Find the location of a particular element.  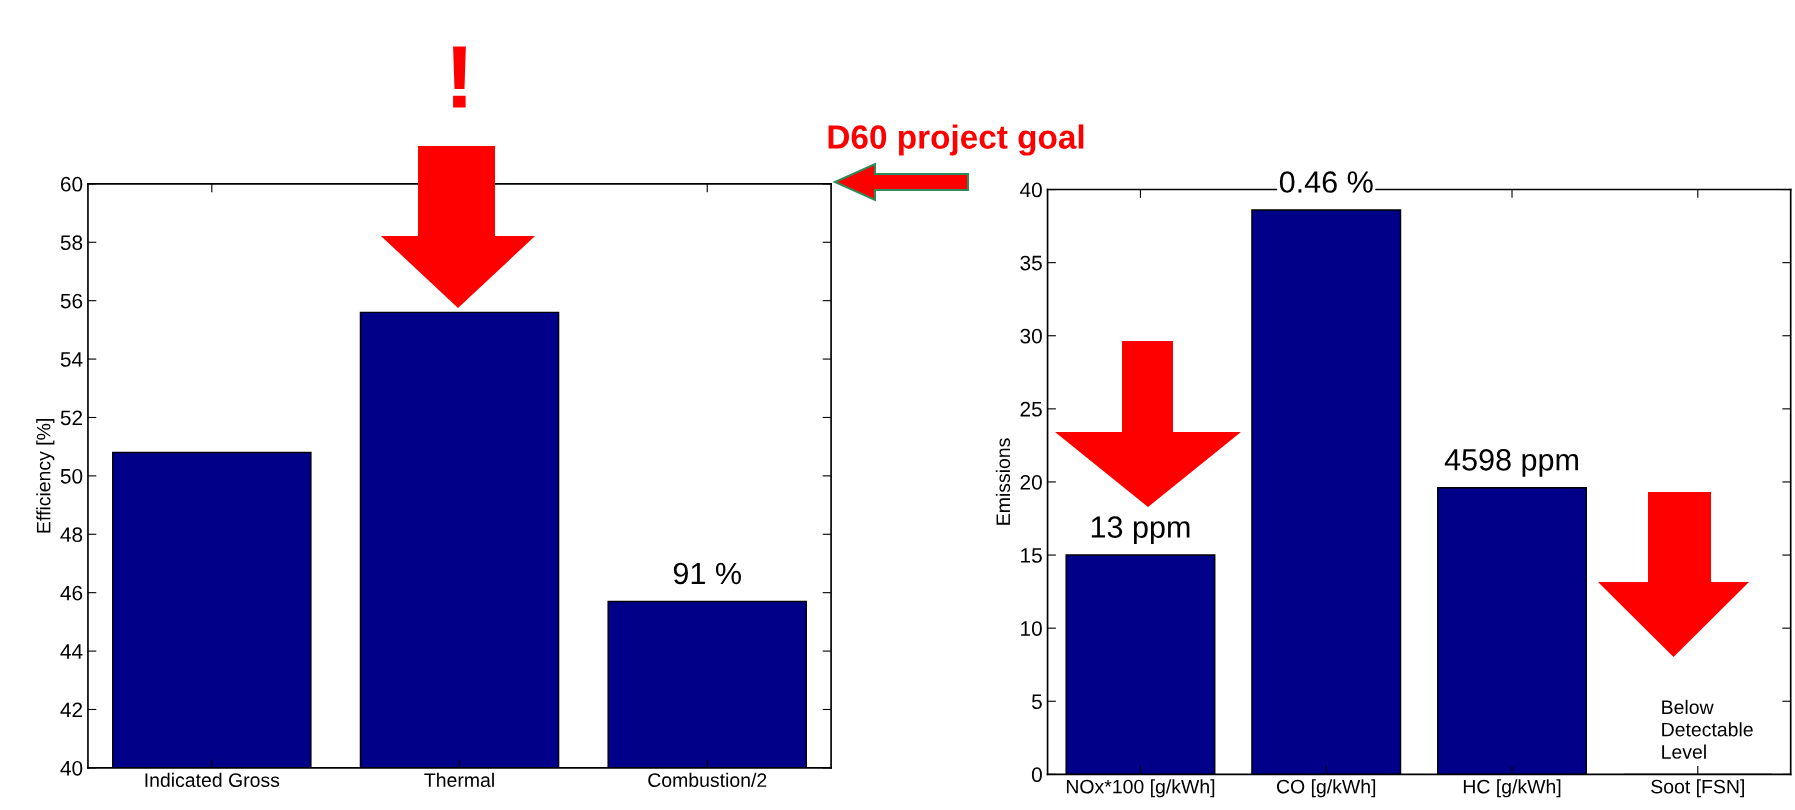

x-tick-label: NOx*100 [g/kWh] is located at coordinates (1140, 788).